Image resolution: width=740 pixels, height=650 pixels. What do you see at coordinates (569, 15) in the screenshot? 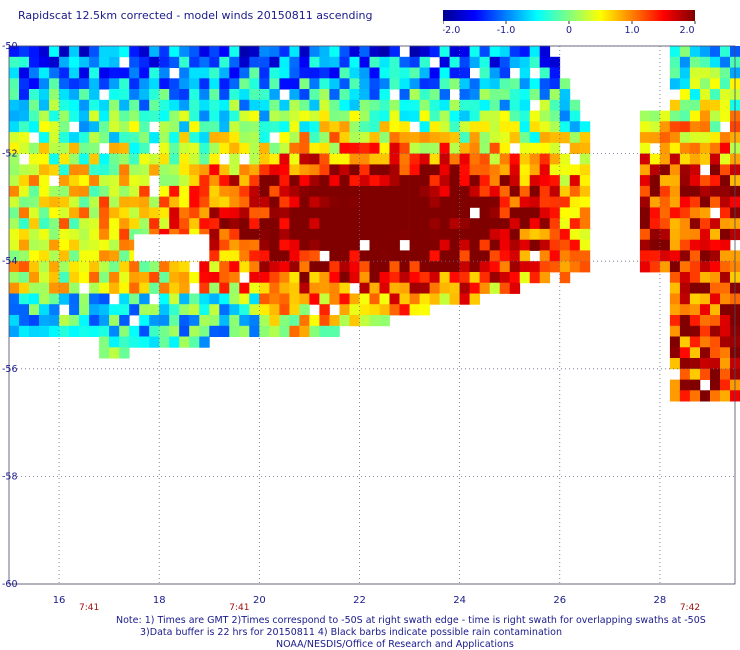
I see `colorbar-gradient` at bounding box center [569, 15].